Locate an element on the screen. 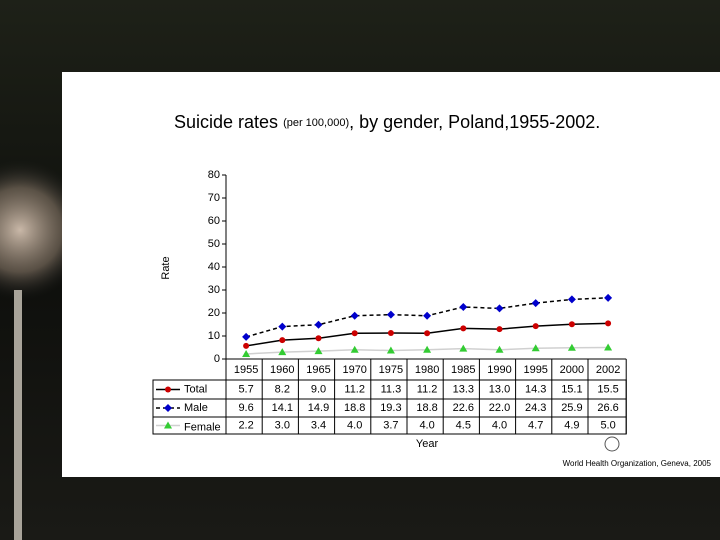 This screenshot has height=540, width=720. x-tick-label: 1990 is located at coordinates (499, 370).